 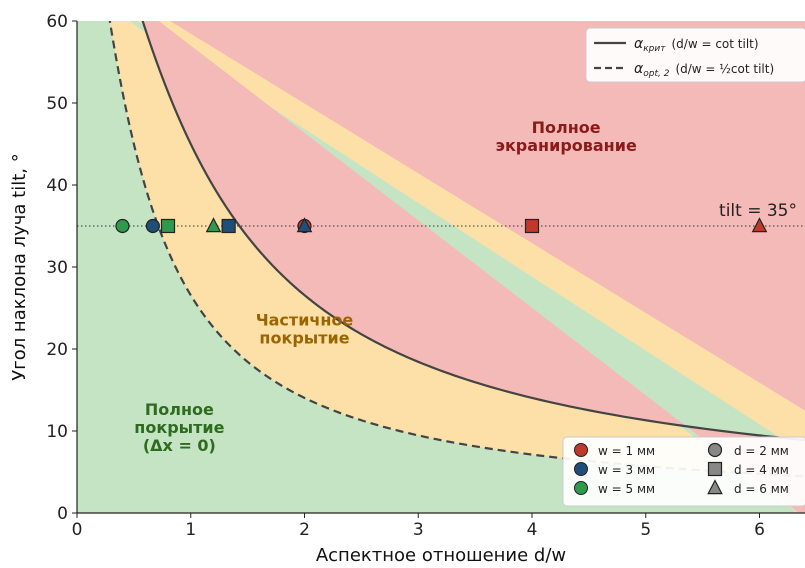 What do you see at coordinates (57, 22) in the screenshot?
I see `y-tick-label-6: 60` at bounding box center [57, 22].